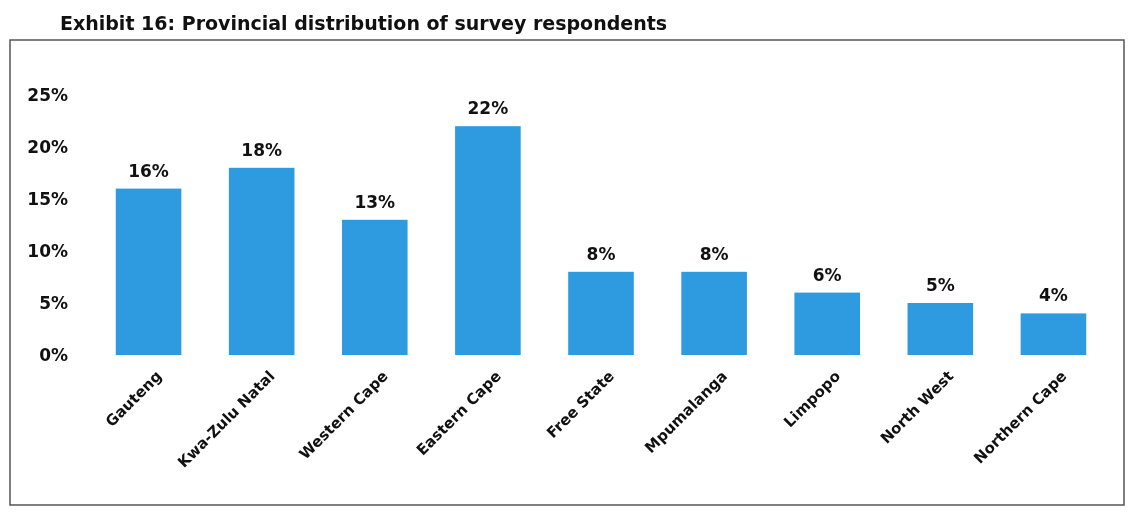 The image size is (1133, 513). I want to click on y-tick-label: 15%, so click(47, 198).